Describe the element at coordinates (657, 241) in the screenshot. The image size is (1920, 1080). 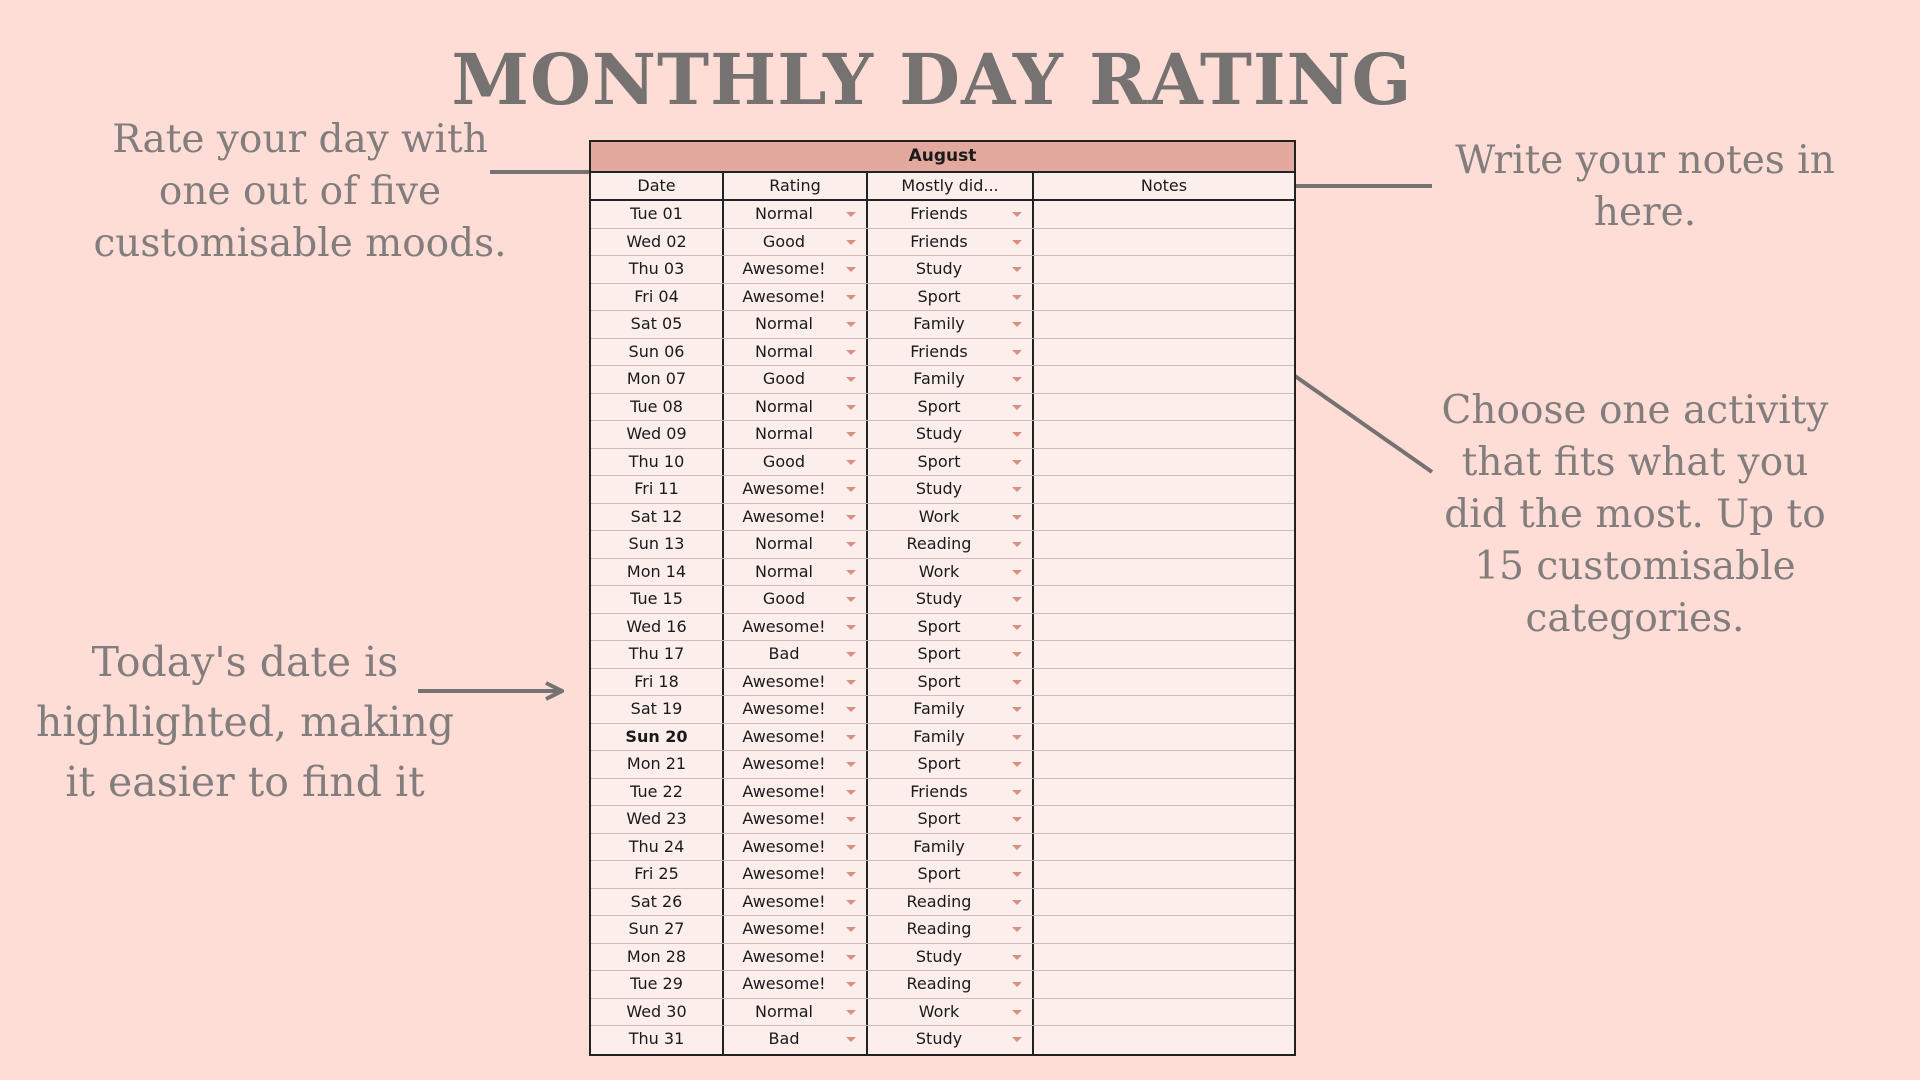
I see `date-cell: Wed 02` at that location.